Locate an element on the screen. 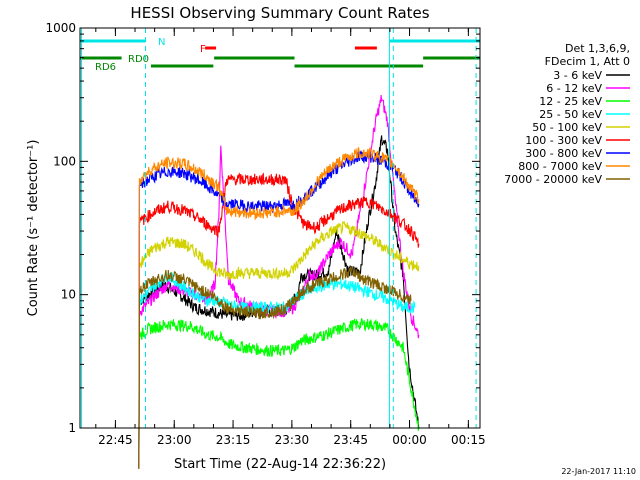 This screenshot has height=480, width=640. x-tick-label-4: 23:45 is located at coordinates (350, 440).